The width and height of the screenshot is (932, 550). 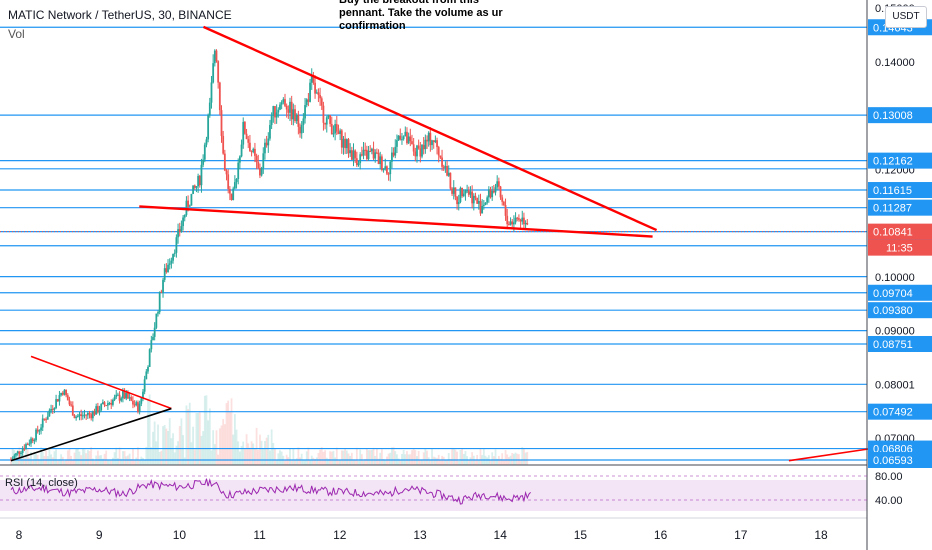 I want to click on current-price-label: 0.10841, so click(x=893, y=233).